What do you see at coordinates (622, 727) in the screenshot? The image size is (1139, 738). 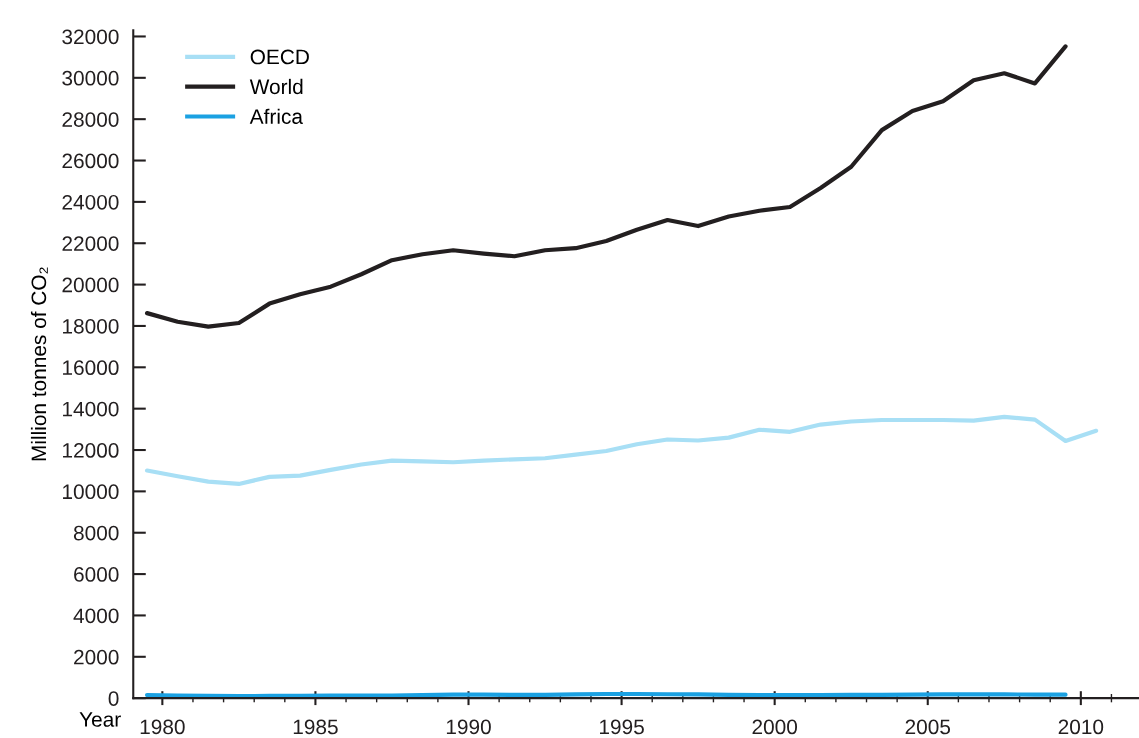 I see `x-tick-label: 1995` at bounding box center [622, 727].